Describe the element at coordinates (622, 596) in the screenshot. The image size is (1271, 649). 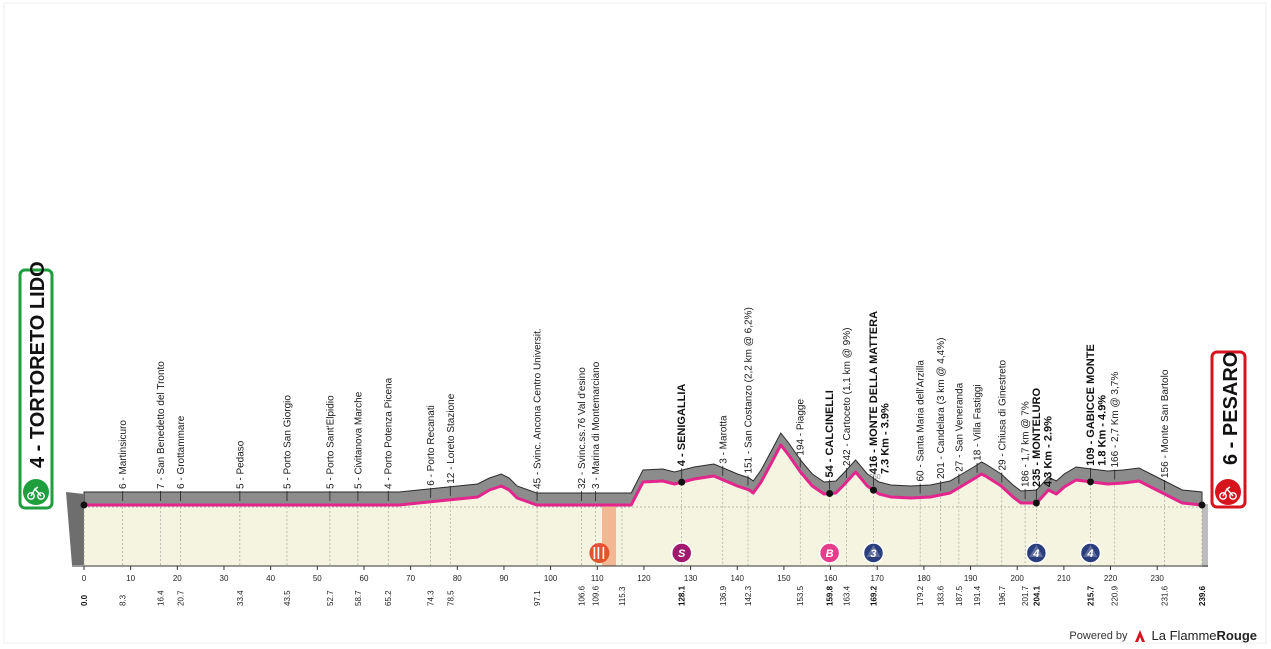
I see `waypoint-km-label: 115.3` at that location.